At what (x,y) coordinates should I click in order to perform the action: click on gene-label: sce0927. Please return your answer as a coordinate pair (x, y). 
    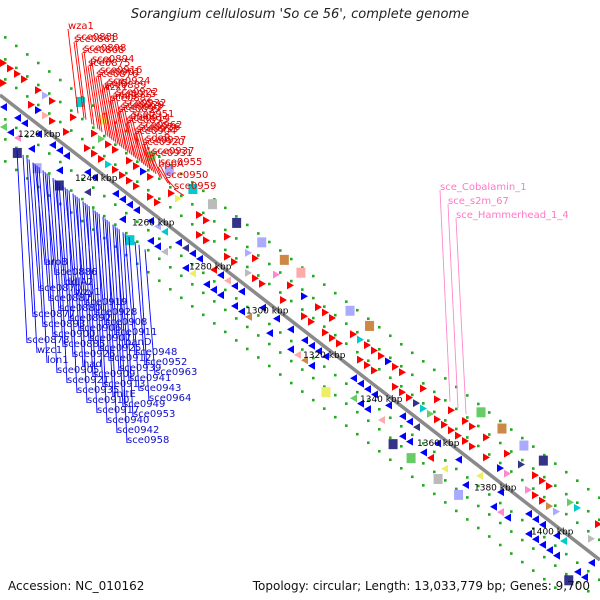
    Looking at the image, I should click on (165, 140).